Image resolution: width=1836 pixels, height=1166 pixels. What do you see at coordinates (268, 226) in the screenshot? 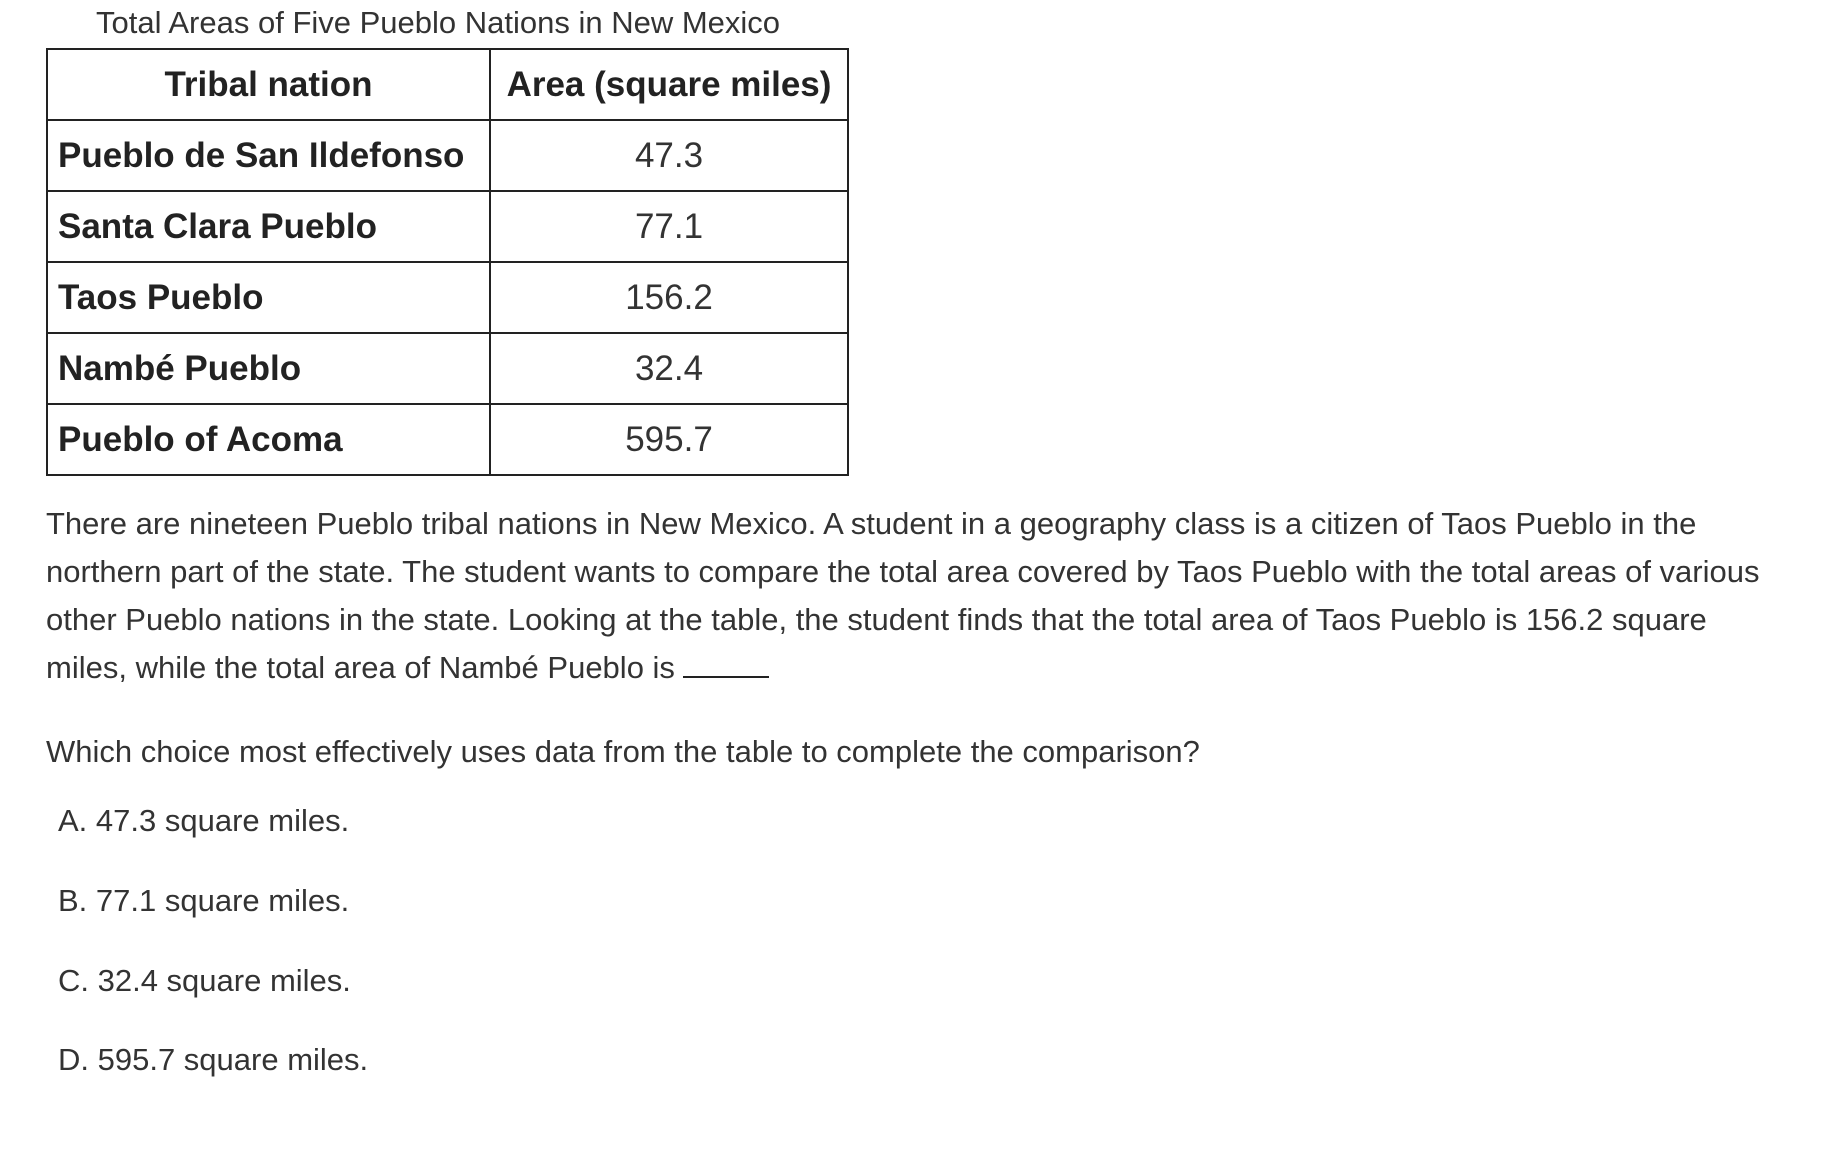
I see `tribal-nation-cell: Santa Clara Pueblo` at bounding box center [268, 226].